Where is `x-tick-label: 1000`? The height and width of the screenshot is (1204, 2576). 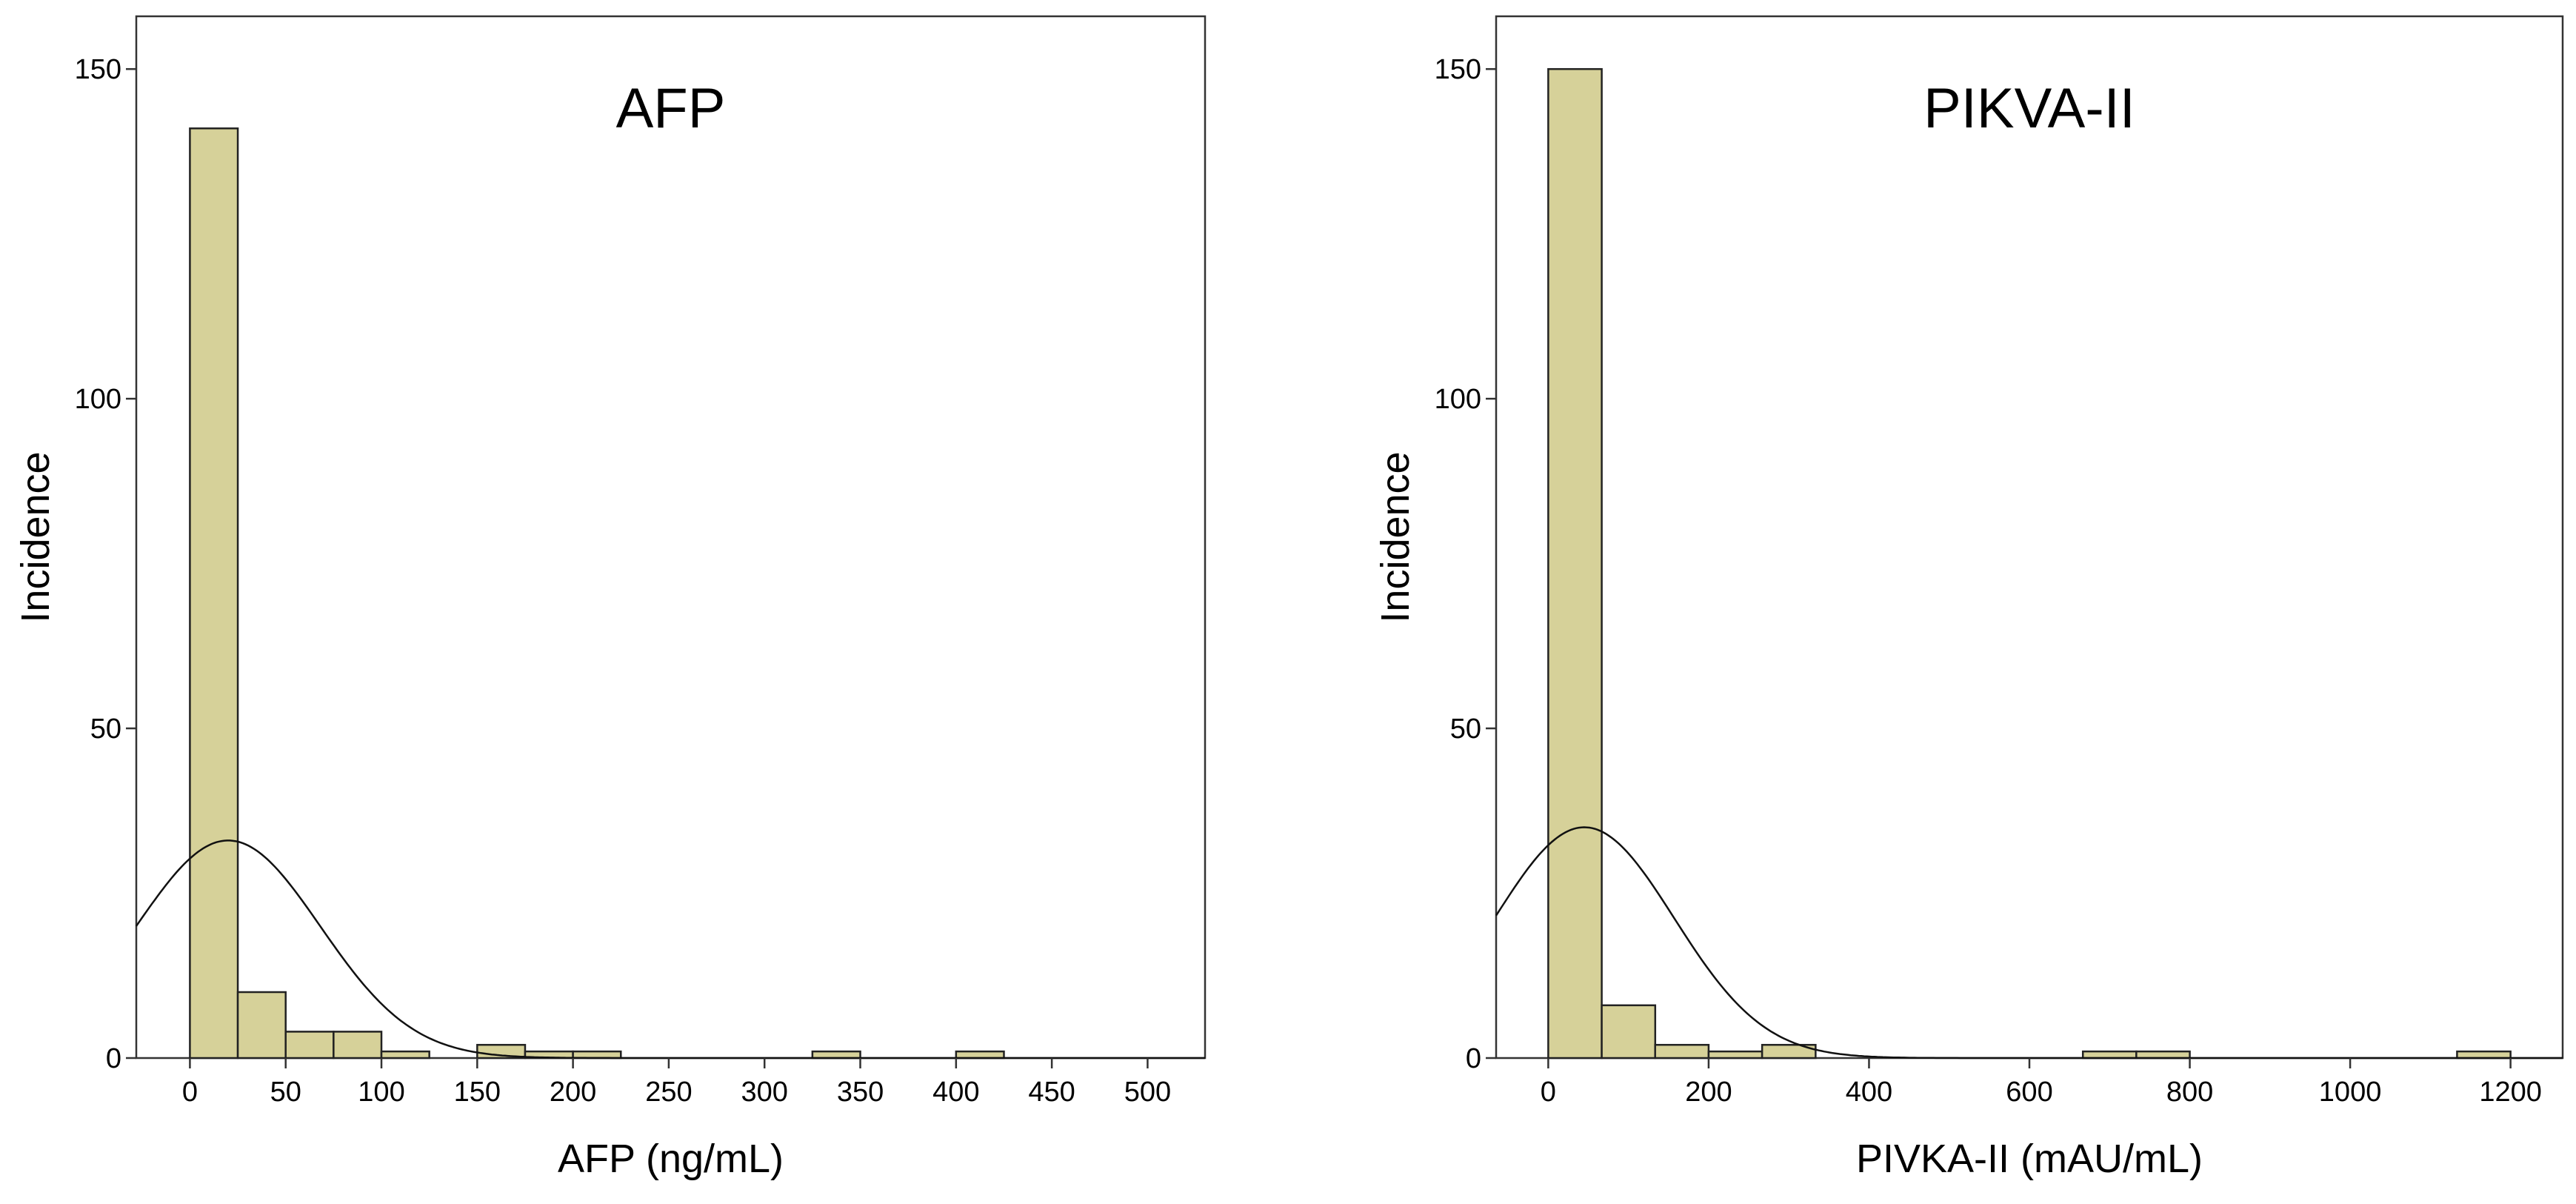
x-tick-label: 1000 is located at coordinates (2350, 1092).